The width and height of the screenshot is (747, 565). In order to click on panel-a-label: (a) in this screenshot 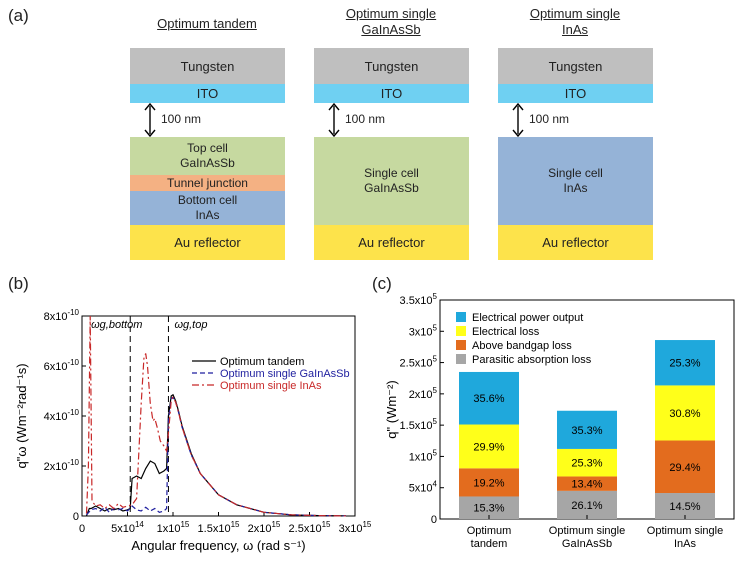, I will do `click(18, 15)`.